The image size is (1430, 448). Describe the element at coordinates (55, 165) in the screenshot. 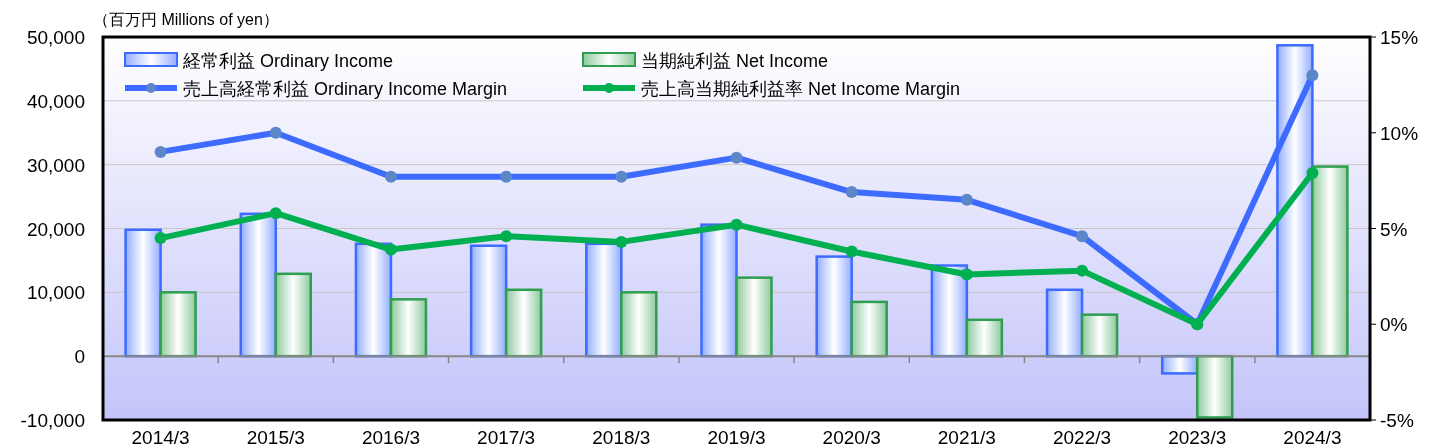

I see `y-tick-label: 30,000` at that location.